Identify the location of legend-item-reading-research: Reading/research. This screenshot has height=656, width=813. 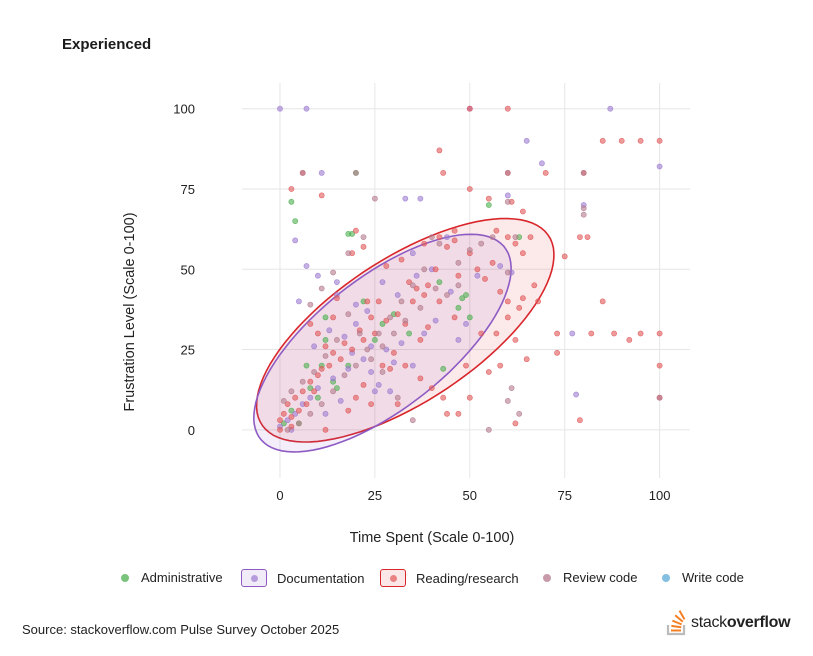
(449, 578).